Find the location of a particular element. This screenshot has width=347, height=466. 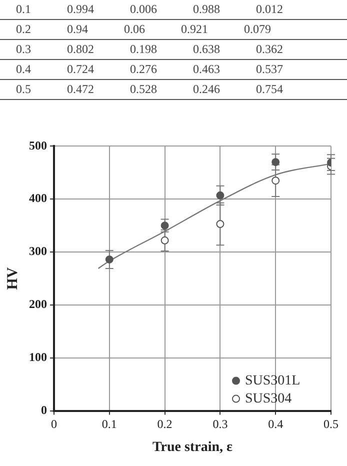

x-tick-label: 0.1 is located at coordinates (109, 424).